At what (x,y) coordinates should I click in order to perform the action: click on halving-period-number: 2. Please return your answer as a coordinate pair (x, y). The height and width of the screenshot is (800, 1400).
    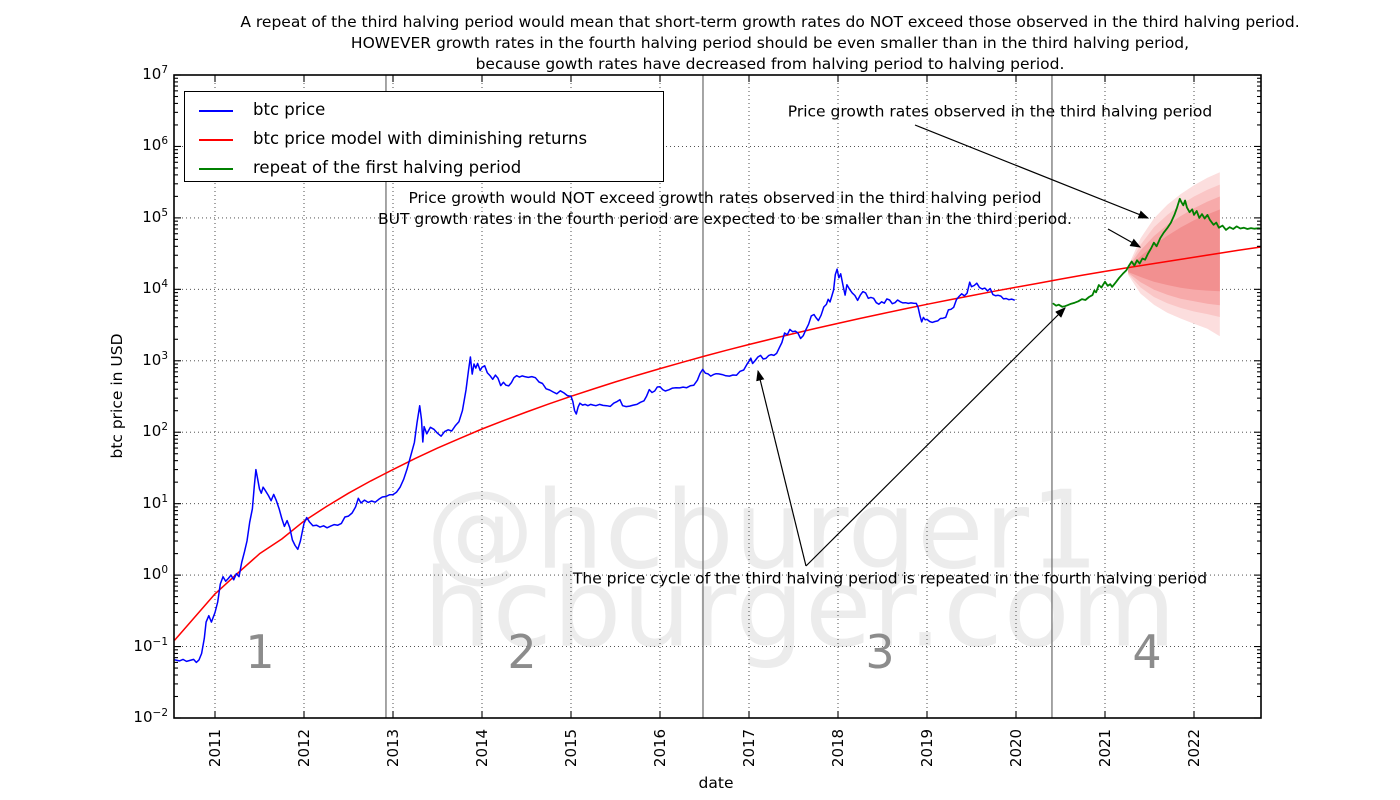
    Looking at the image, I should click on (522, 652).